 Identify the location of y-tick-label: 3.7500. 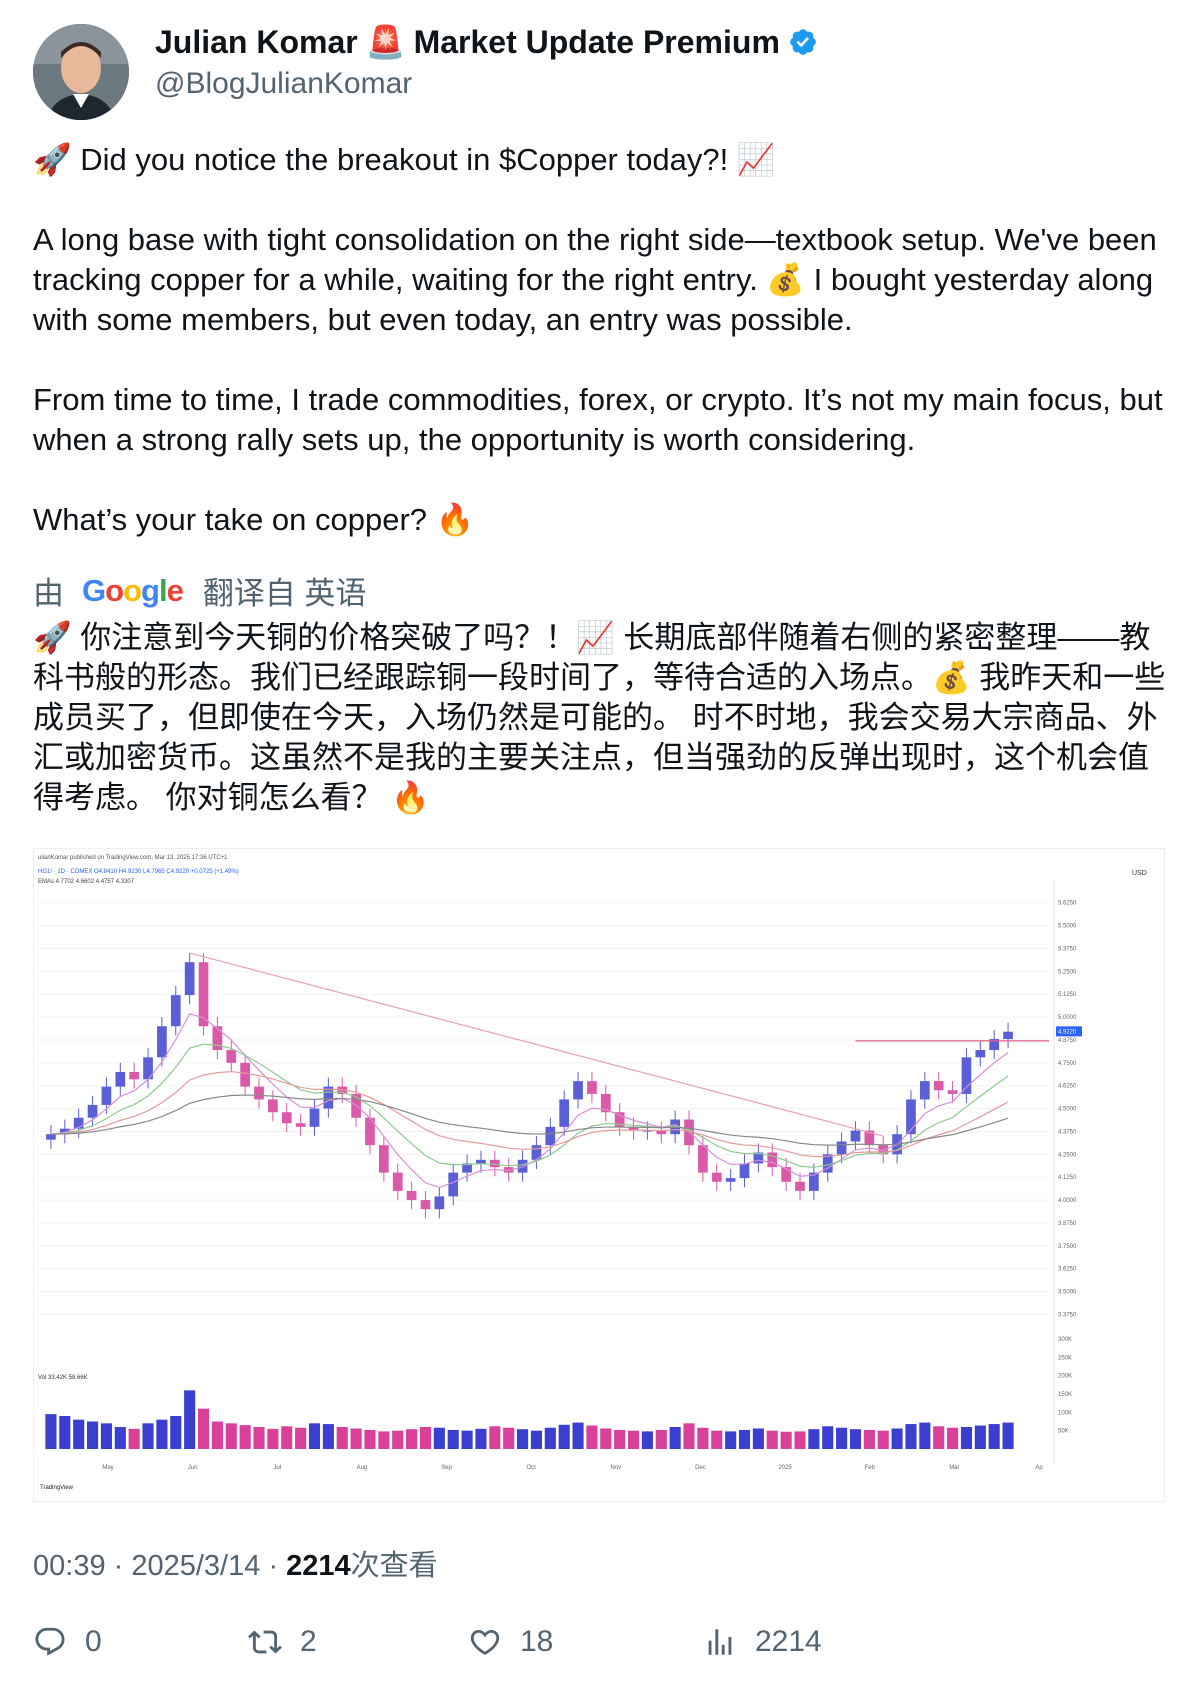
(1067, 1247).